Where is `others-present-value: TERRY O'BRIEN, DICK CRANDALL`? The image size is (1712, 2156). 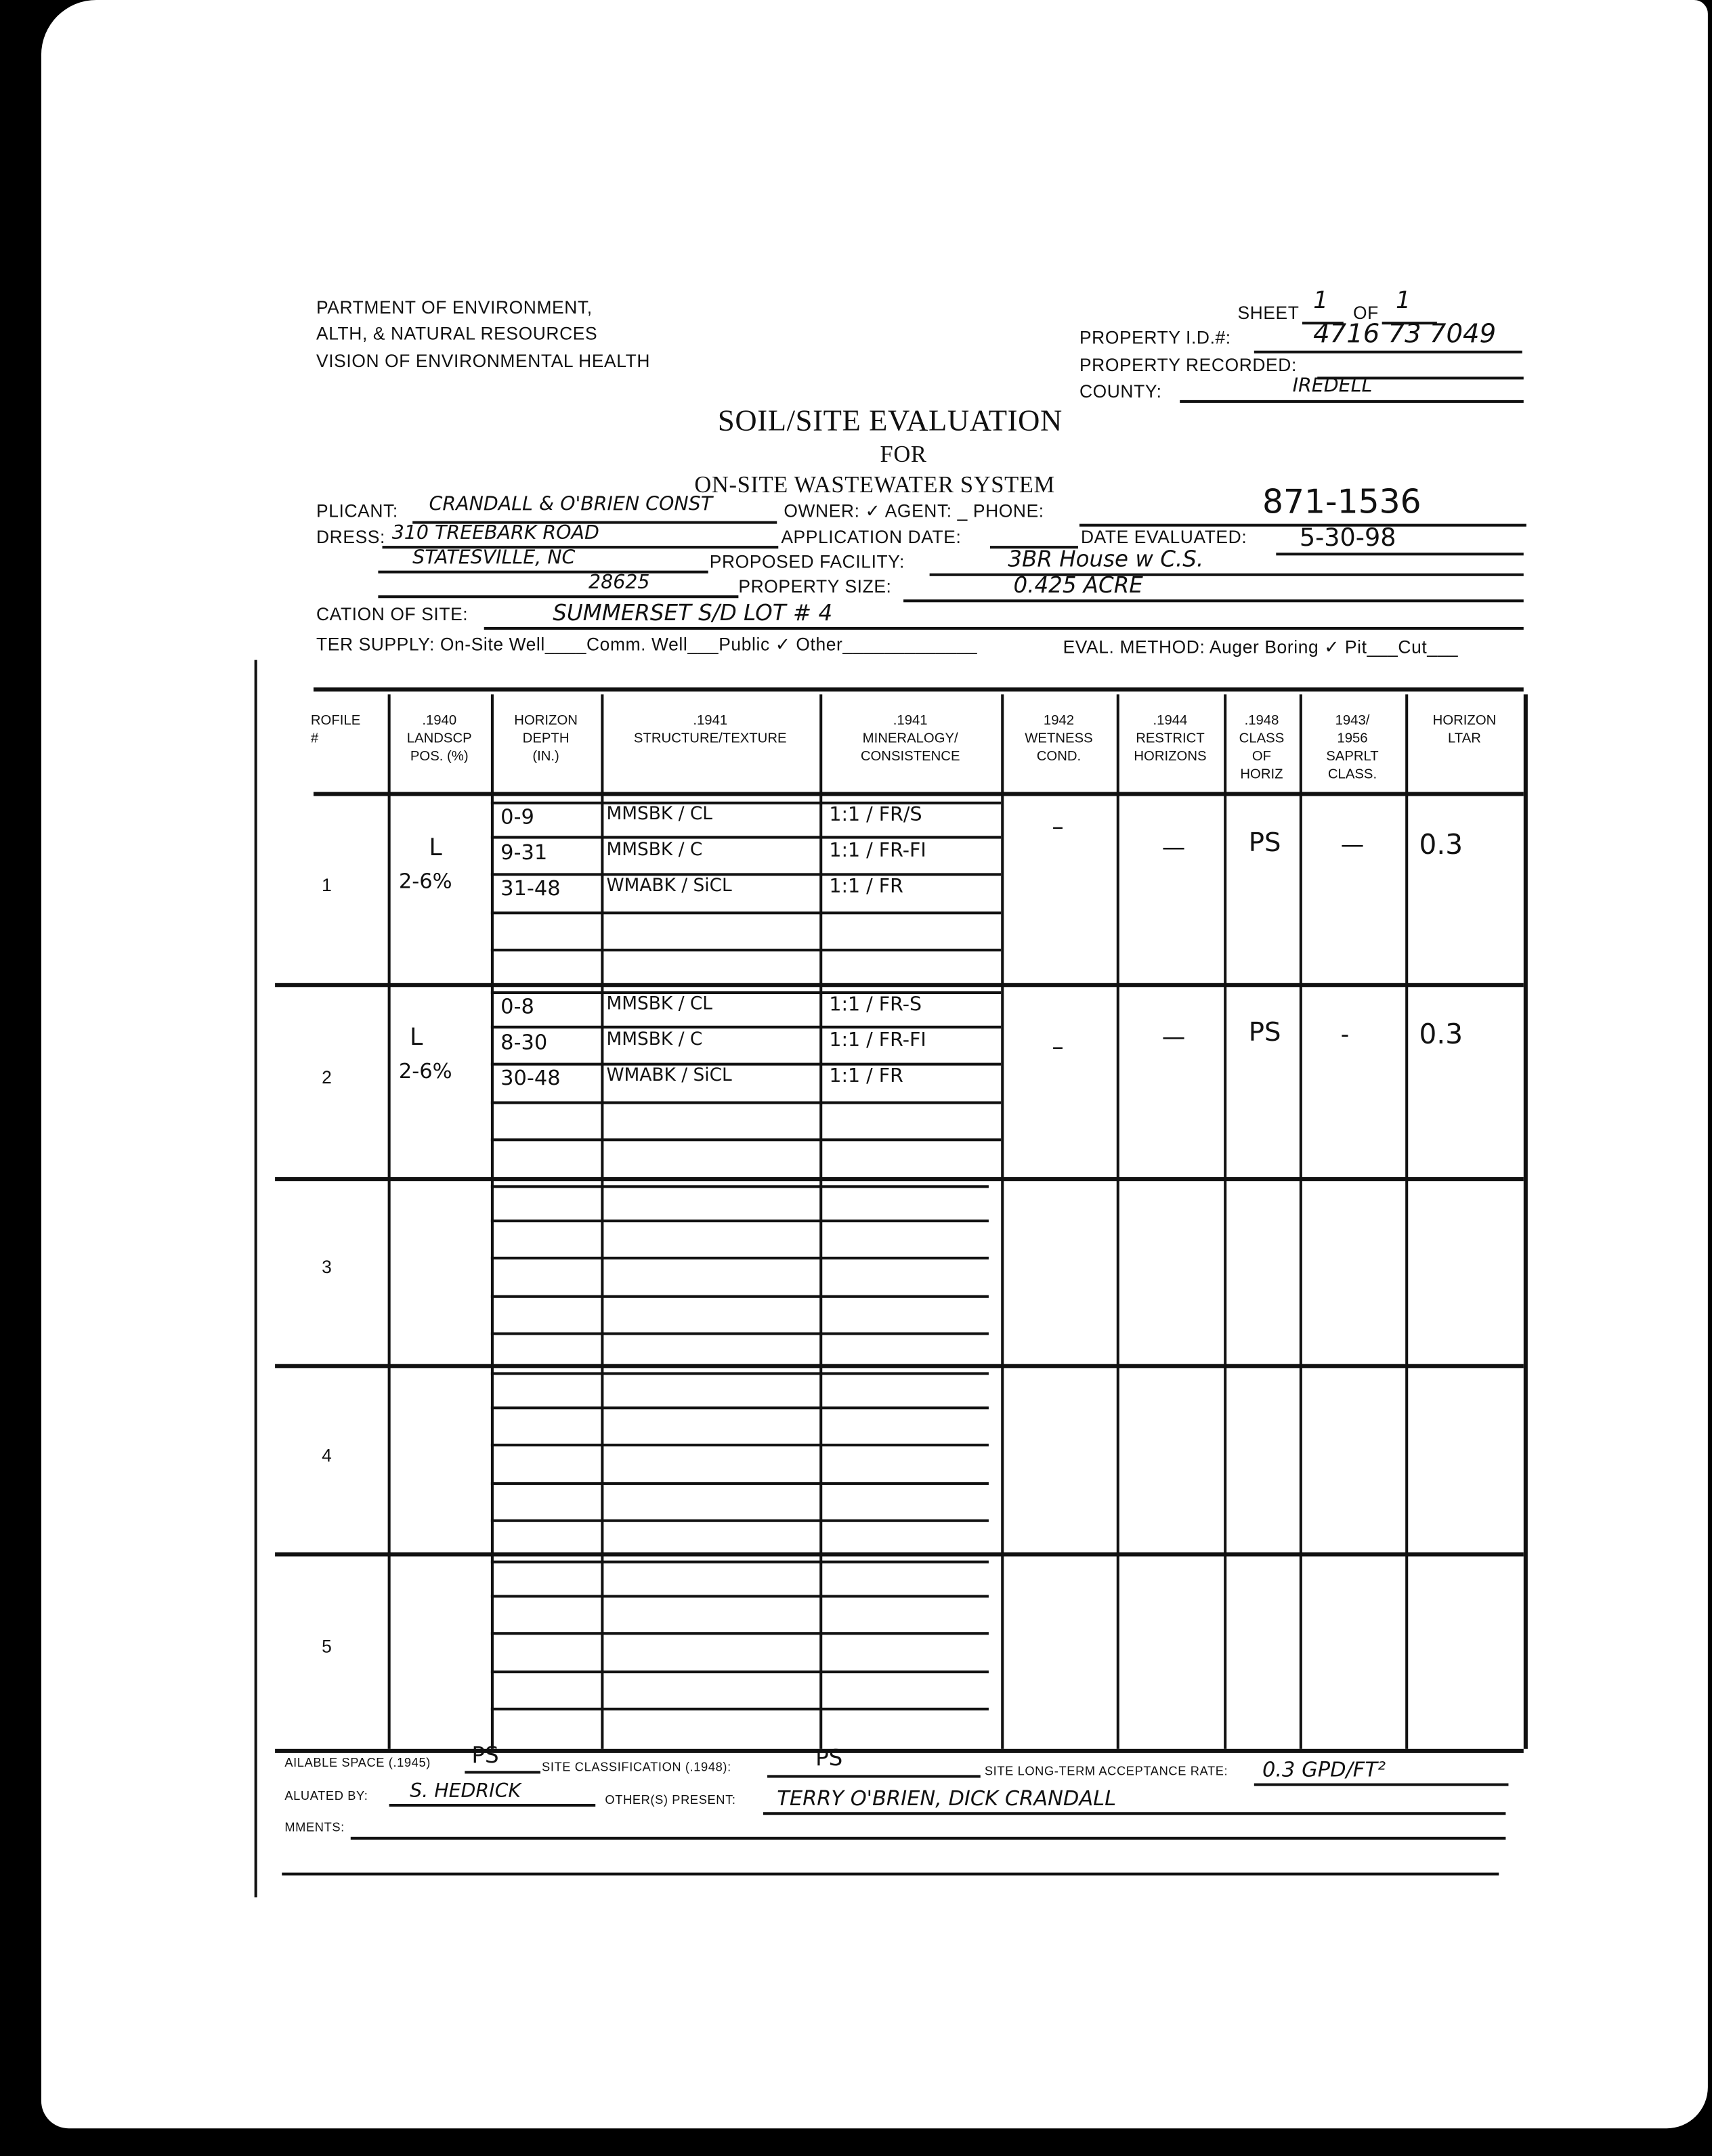
others-present-value: TERRY O'BRIEN, DICK CRANDALL is located at coordinates (947, 1798).